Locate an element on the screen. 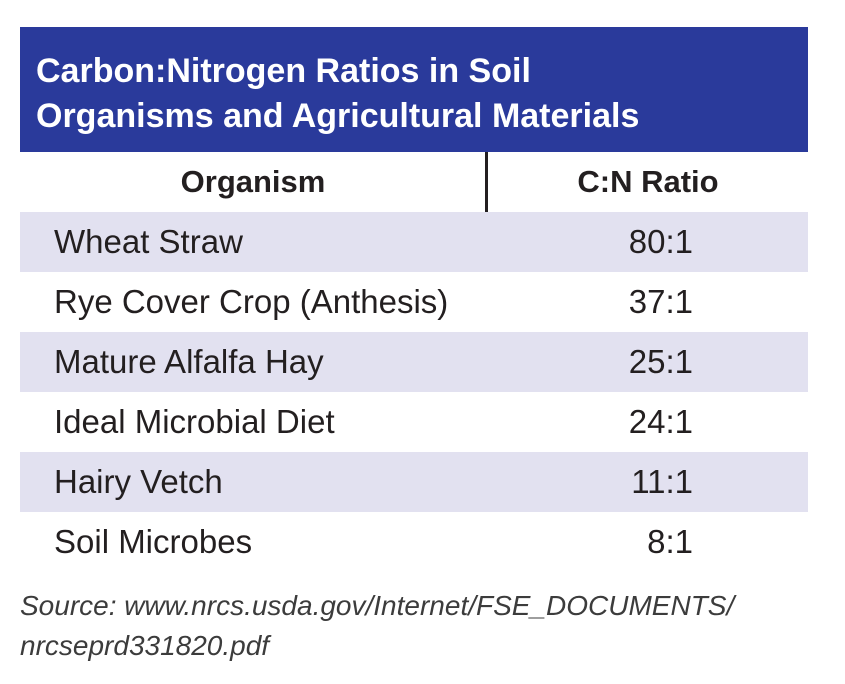 The height and width of the screenshot is (684, 845). organism-cell: Soil Microbes is located at coordinates (153, 541).